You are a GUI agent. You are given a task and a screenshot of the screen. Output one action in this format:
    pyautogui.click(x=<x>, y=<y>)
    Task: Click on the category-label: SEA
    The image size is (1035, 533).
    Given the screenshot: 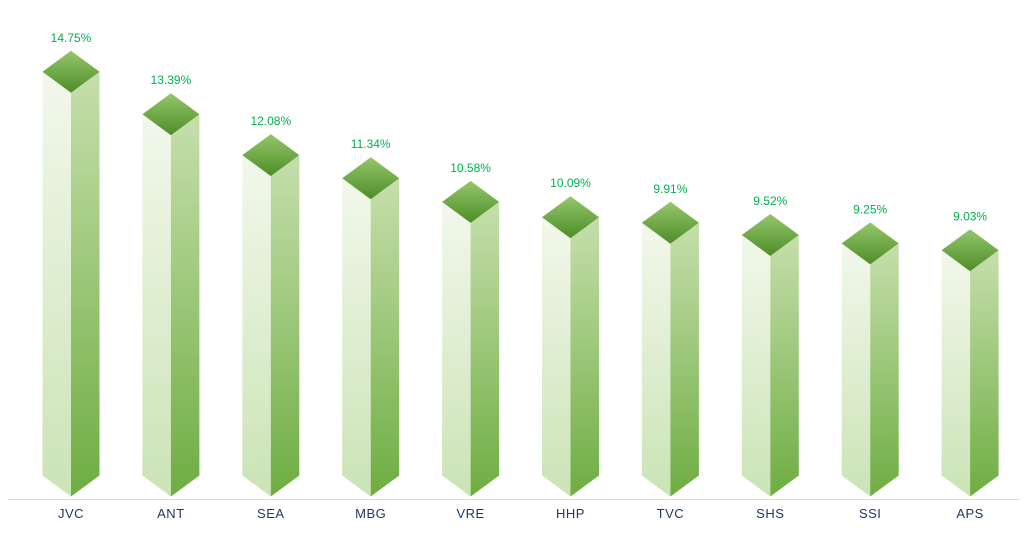 What is the action you would take?
    pyautogui.click(x=271, y=513)
    